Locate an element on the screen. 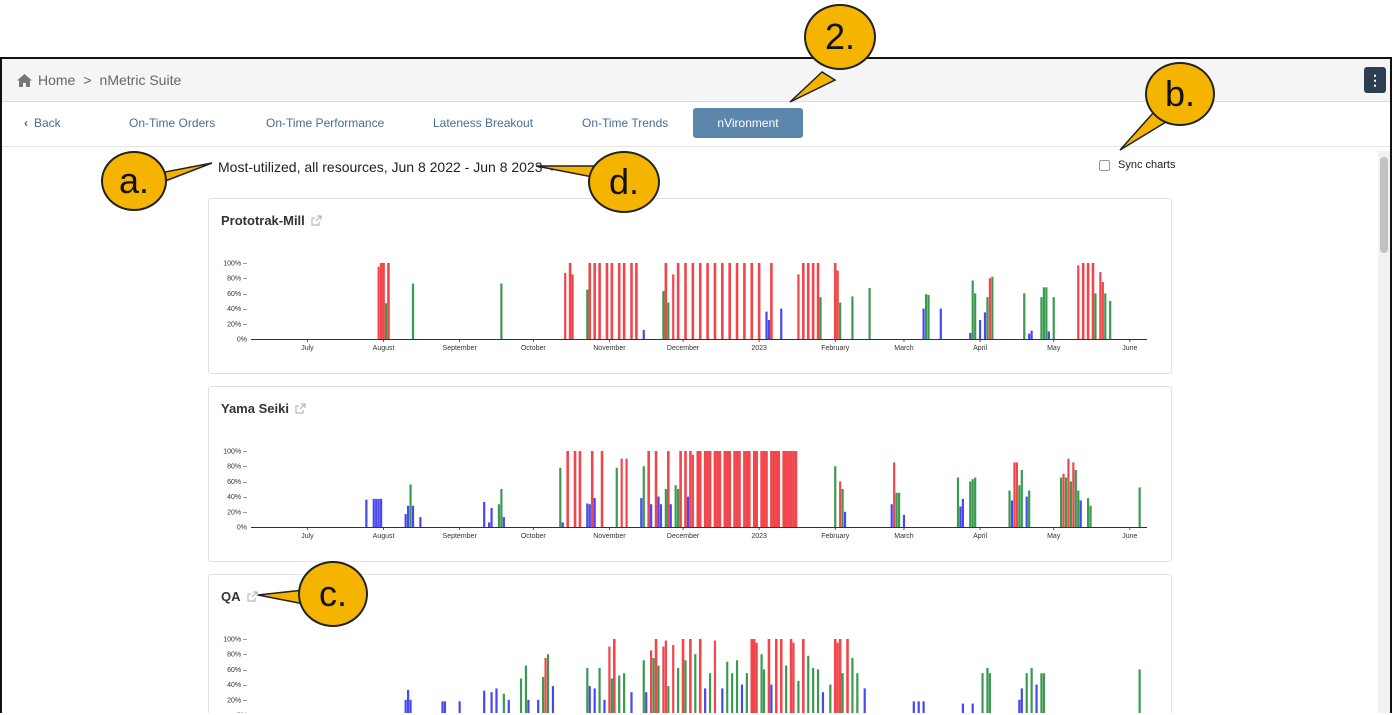 This screenshot has width=1394, height=715. tab-on-time-trends: On-Time Trends is located at coordinates (625, 123).